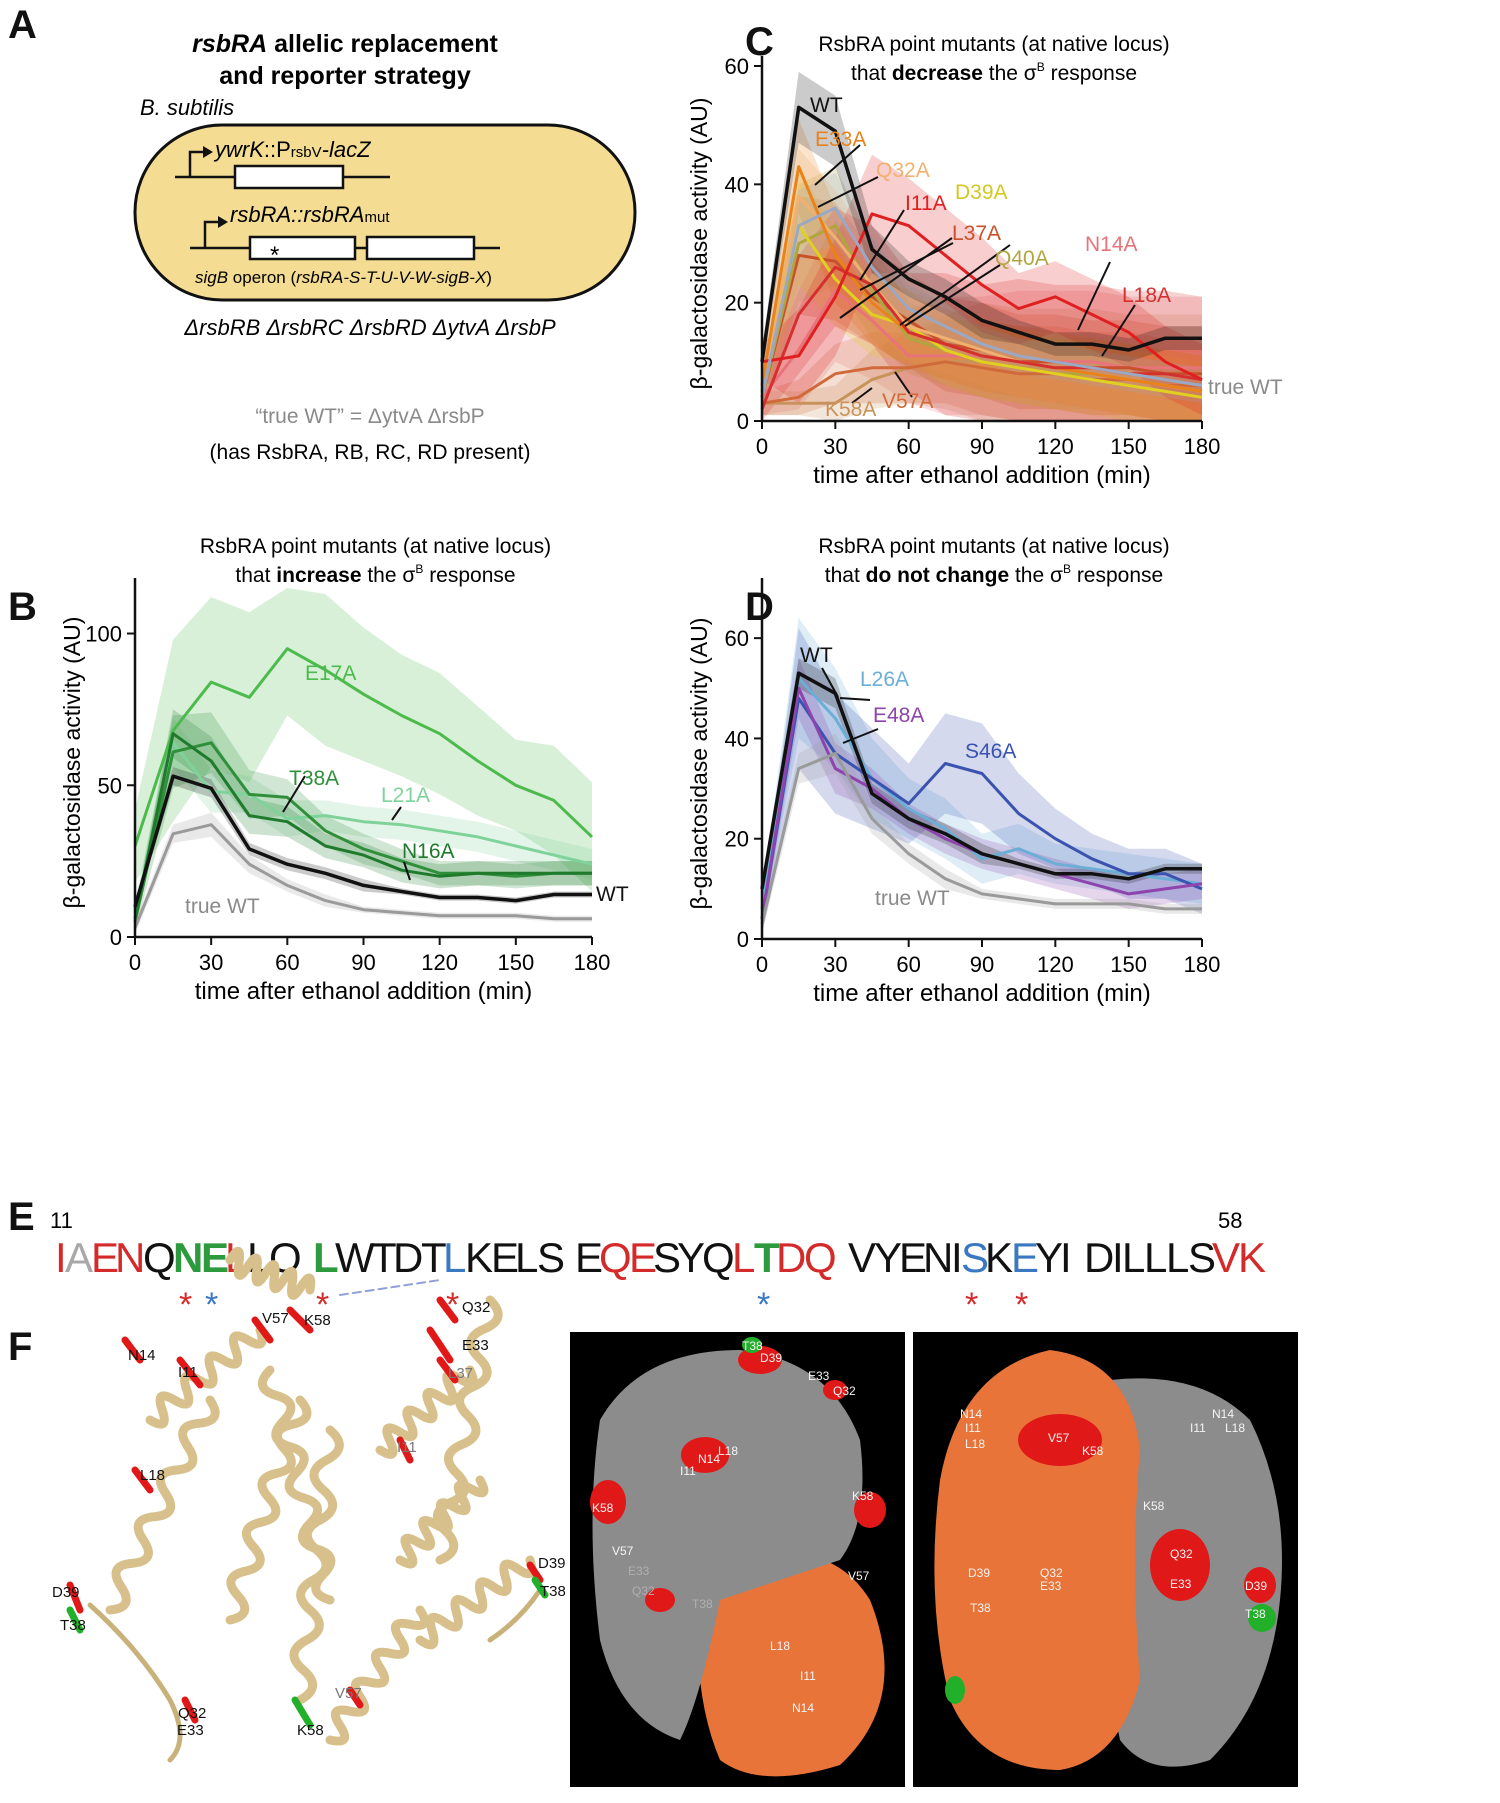  What do you see at coordinates (187, 107) in the screenshot?
I see `organism-label: B. subtilis` at bounding box center [187, 107].